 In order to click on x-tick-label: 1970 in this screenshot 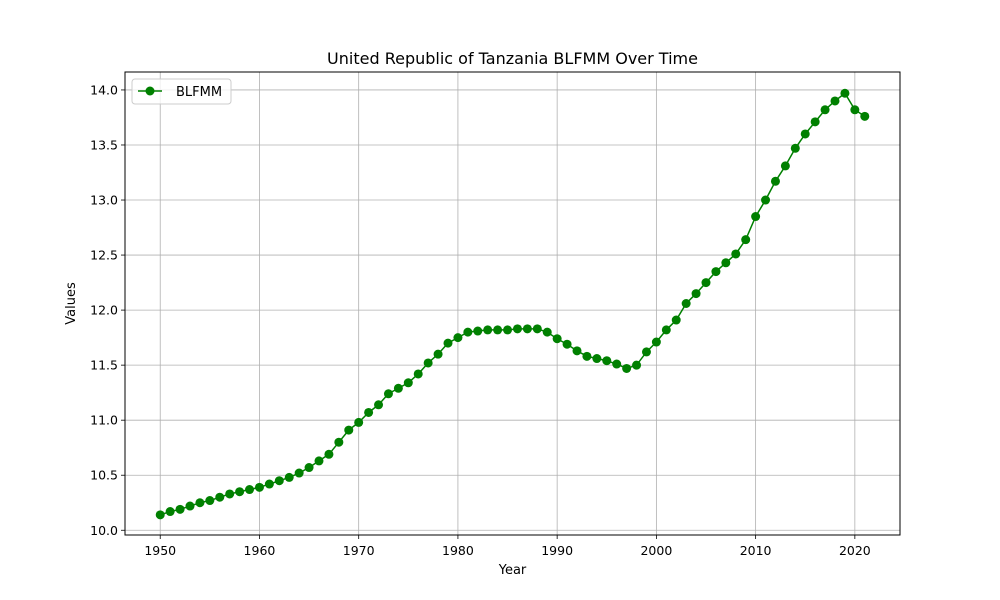, I will do `click(359, 550)`.